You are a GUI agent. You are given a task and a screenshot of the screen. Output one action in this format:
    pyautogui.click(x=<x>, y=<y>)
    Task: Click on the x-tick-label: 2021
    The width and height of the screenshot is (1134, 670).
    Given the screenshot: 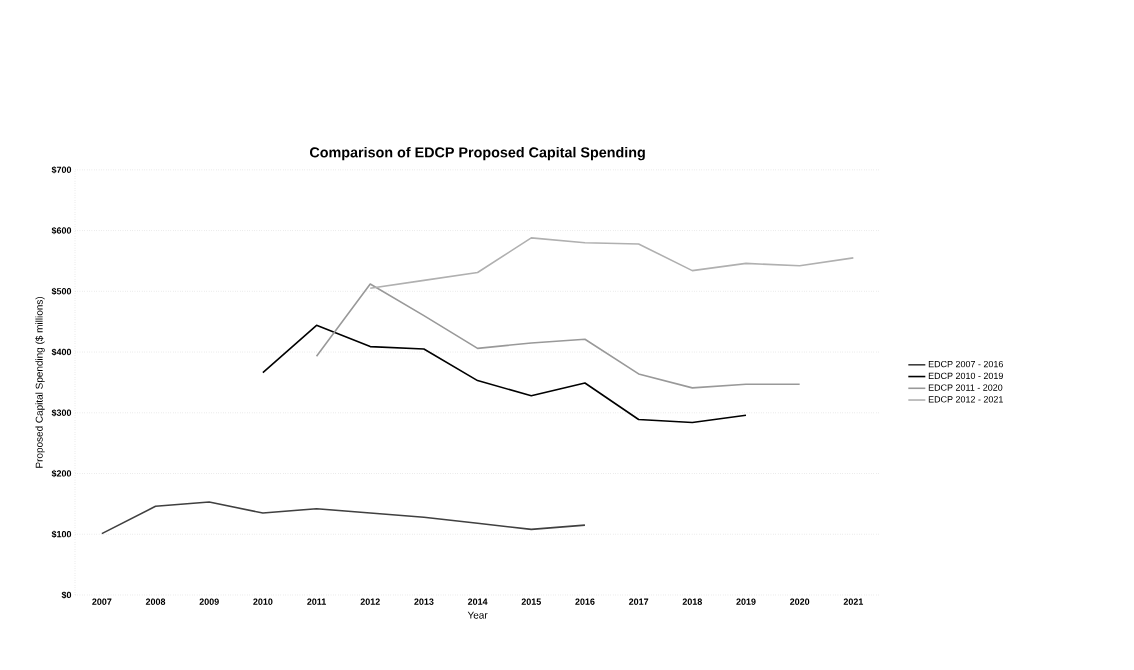 What is the action you would take?
    pyautogui.click(x=853, y=601)
    